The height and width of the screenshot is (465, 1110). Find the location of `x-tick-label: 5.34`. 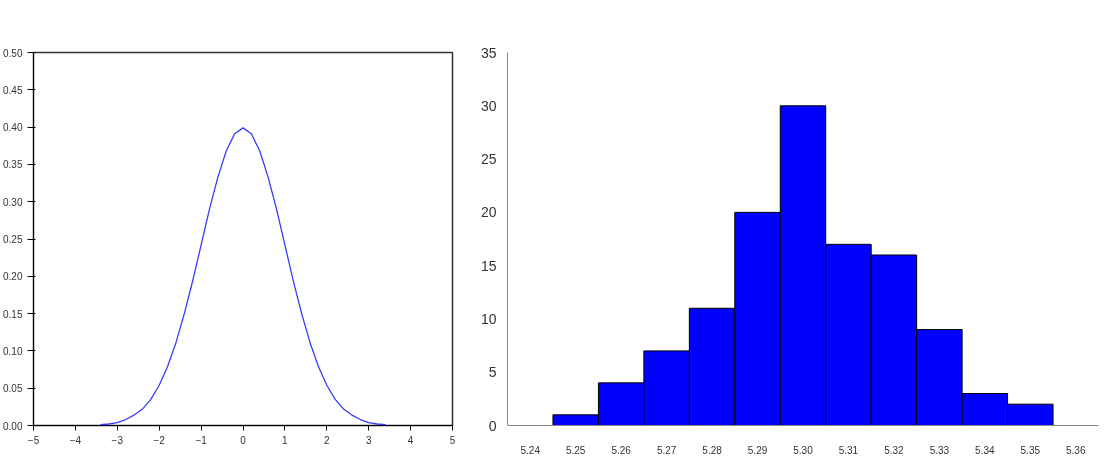

x-tick-label: 5.34 is located at coordinates (985, 450).